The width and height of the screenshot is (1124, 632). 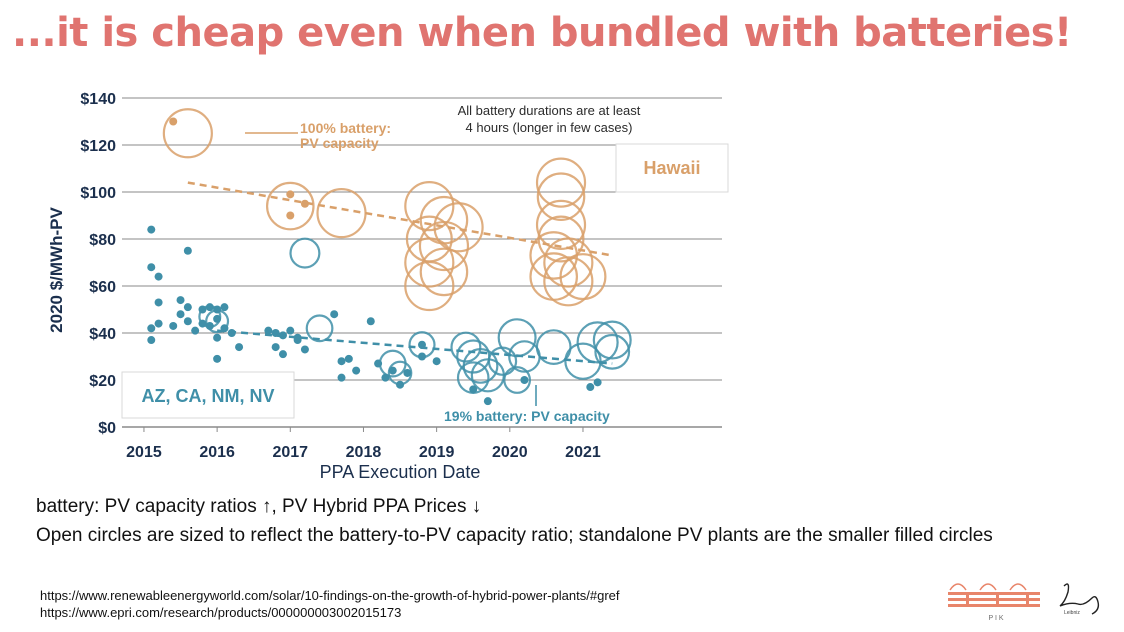 I want to click on logos: P I K Leibniz, so click(x=1024, y=602).